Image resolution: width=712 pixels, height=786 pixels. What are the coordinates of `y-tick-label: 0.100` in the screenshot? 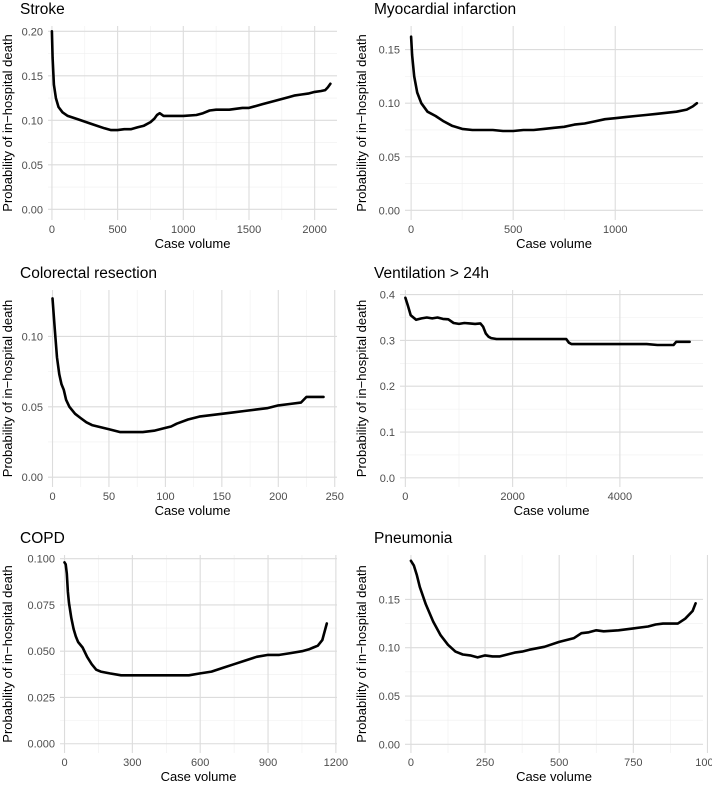 It's located at (41, 560).